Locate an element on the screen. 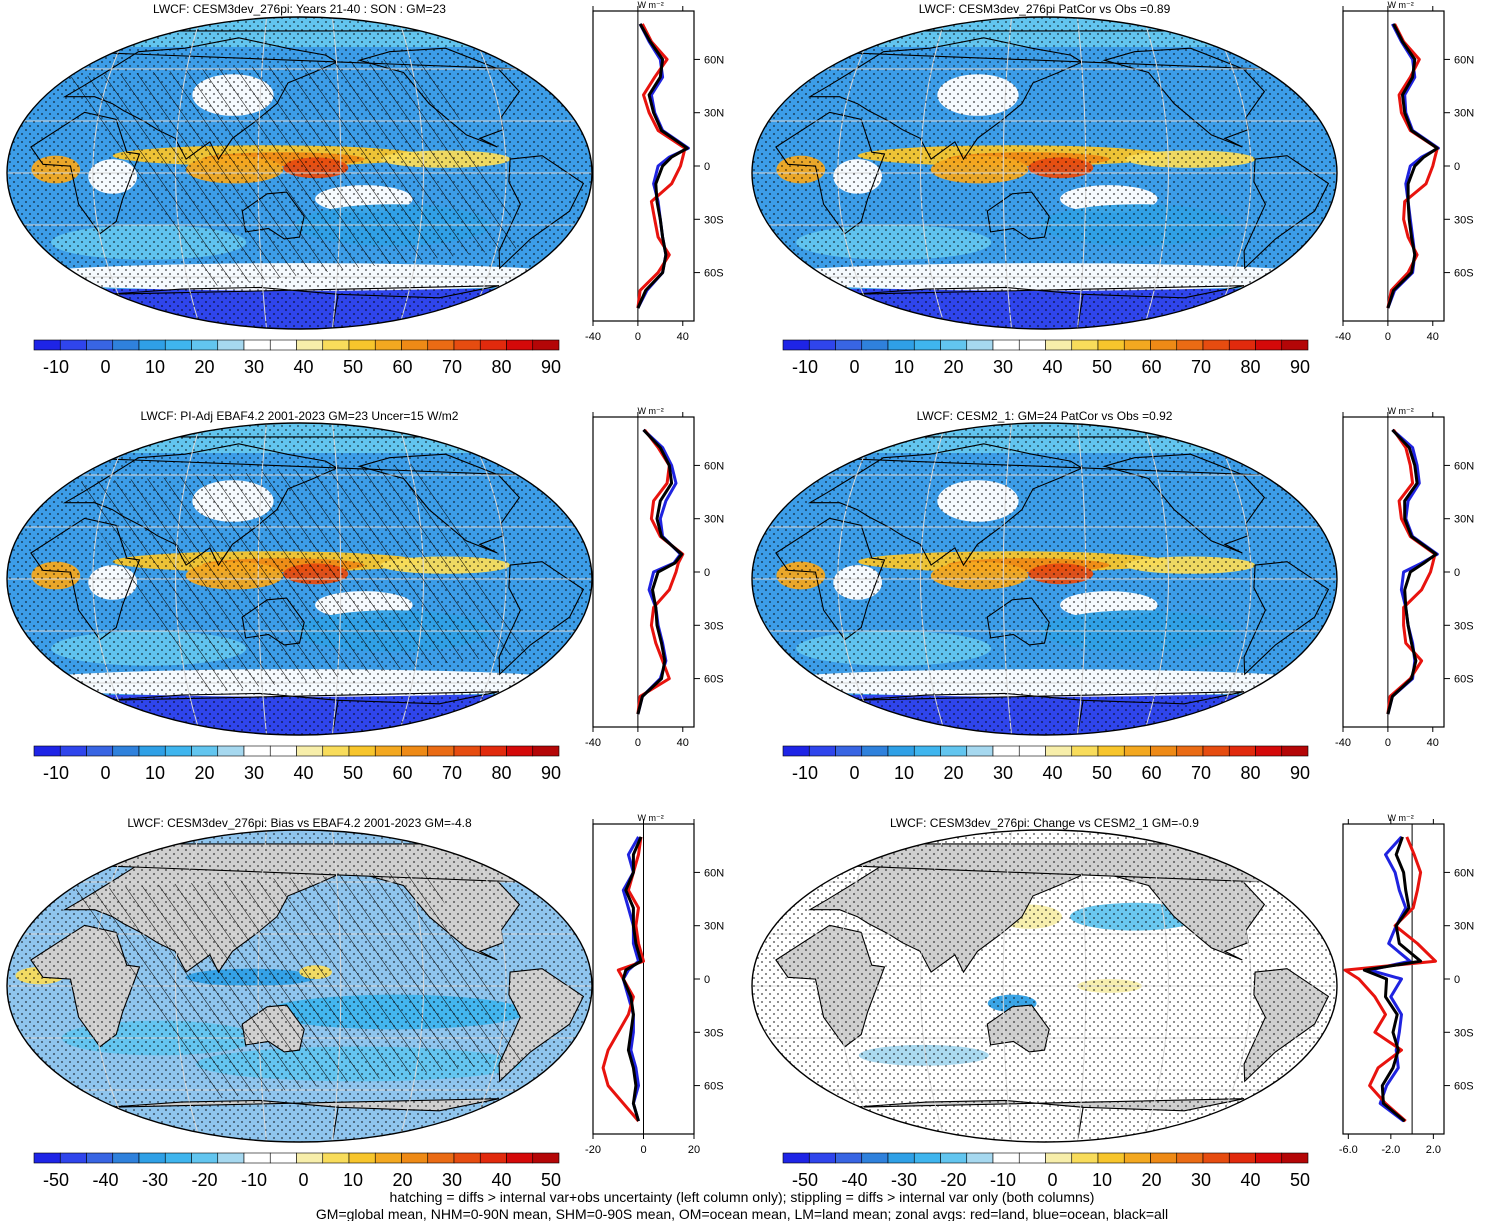 The height and width of the screenshot is (1221, 1485). zonal-lat-label: 60S is located at coordinates (1464, 1087).